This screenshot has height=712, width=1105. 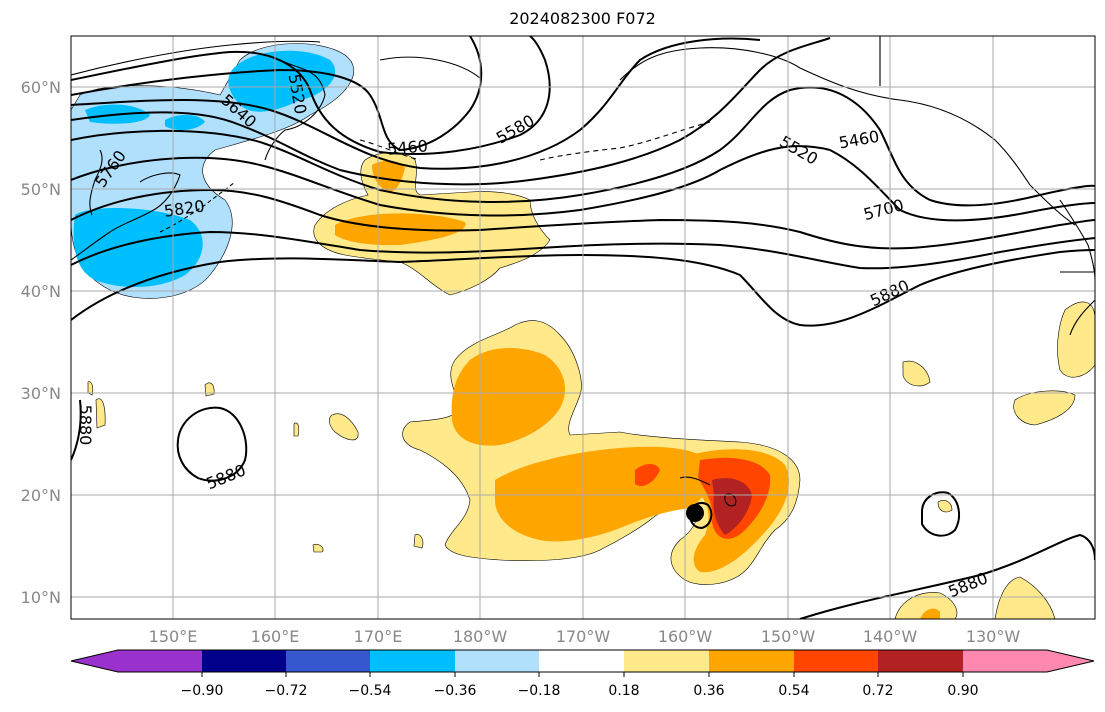 What do you see at coordinates (41, 393) in the screenshot?
I see `lat-label: 30°N` at bounding box center [41, 393].